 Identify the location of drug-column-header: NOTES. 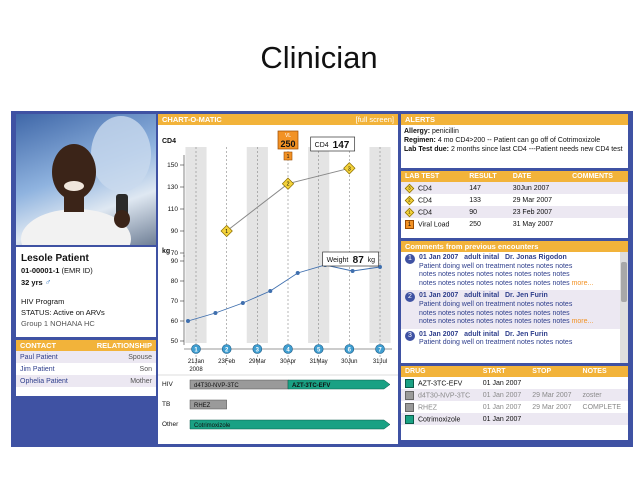
(603, 371).